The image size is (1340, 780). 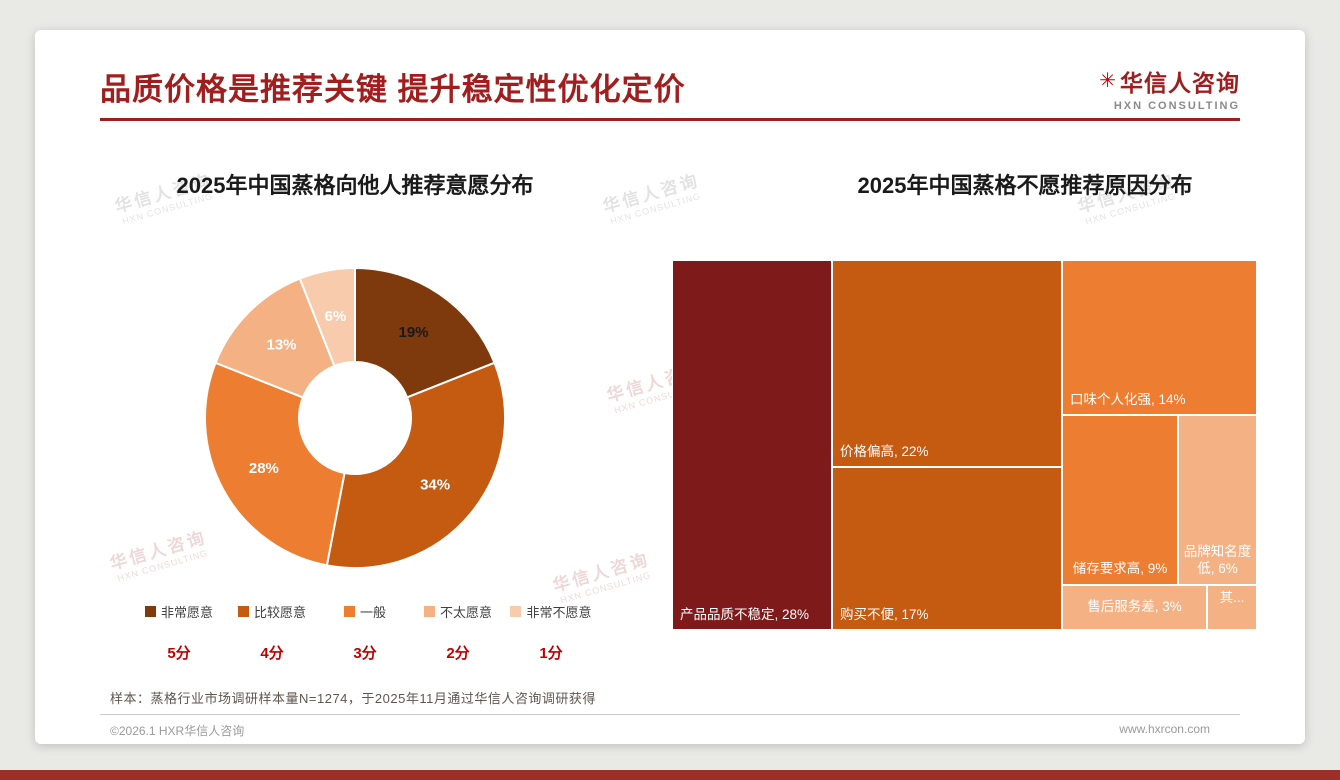 What do you see at coordinates (1120, 569) in the screenshot?
I see `treemap-block-label: 储存要求高, 9%` at bounding box center [1120, 569].